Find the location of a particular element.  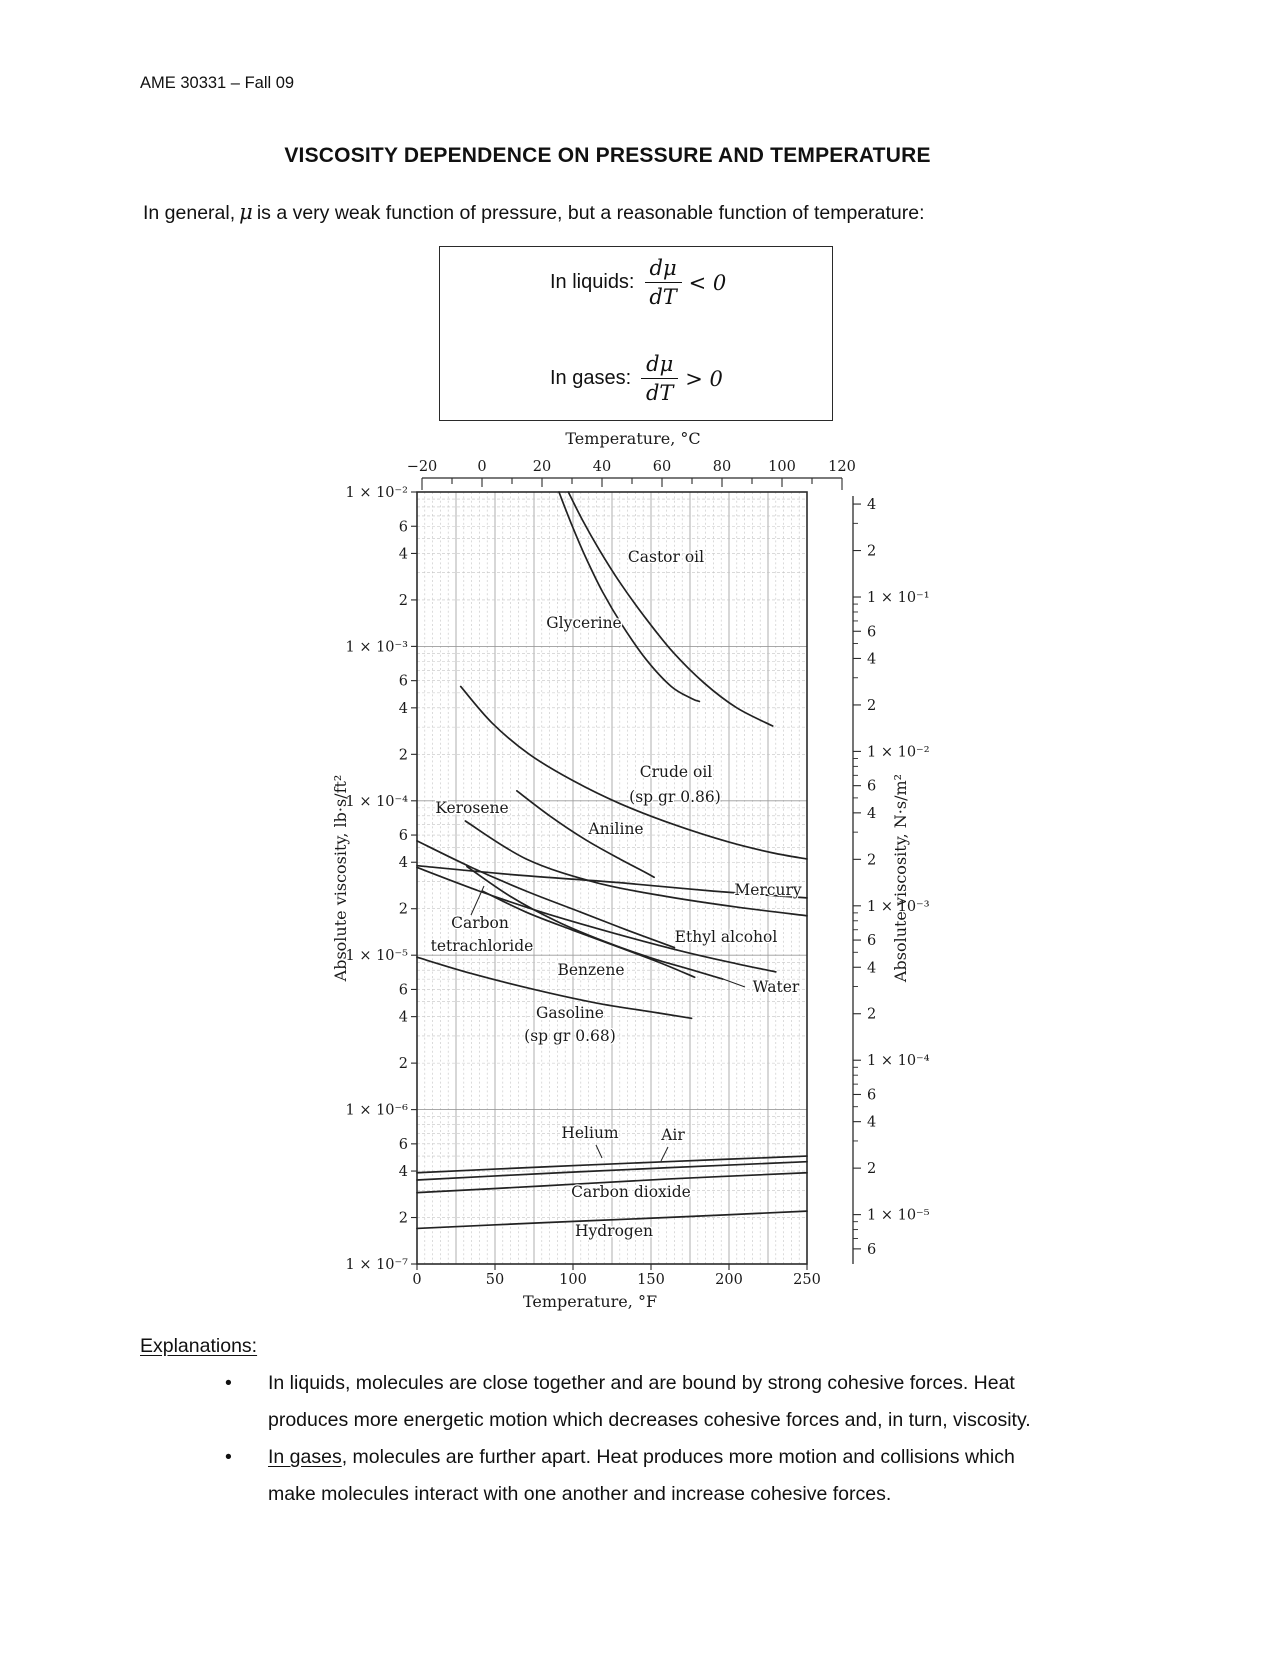

curve-label-ethyl-alcohol: Ethyl alcohol is located at coordinates (726, 937).